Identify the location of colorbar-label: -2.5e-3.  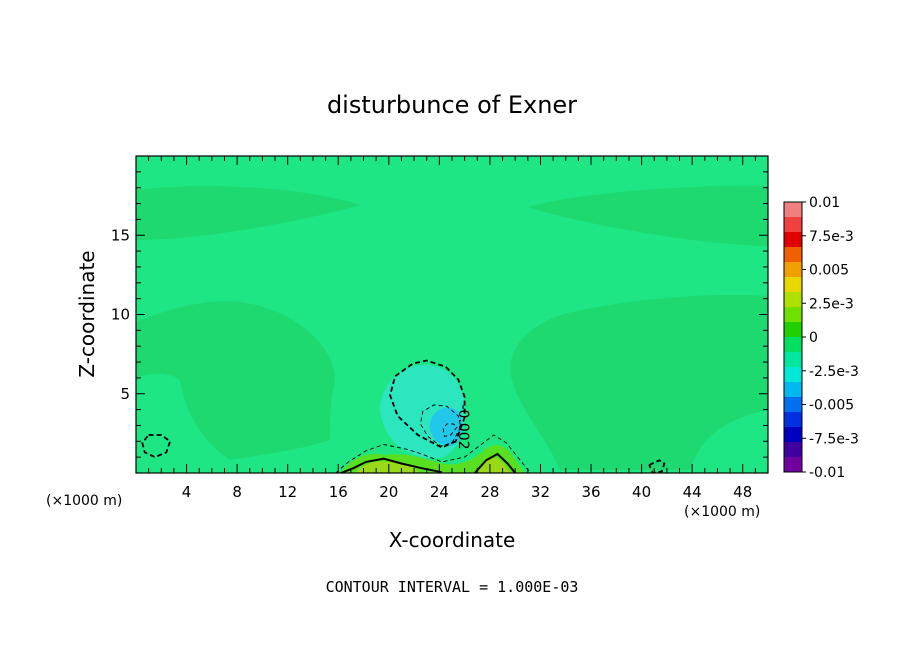
(834, 372).